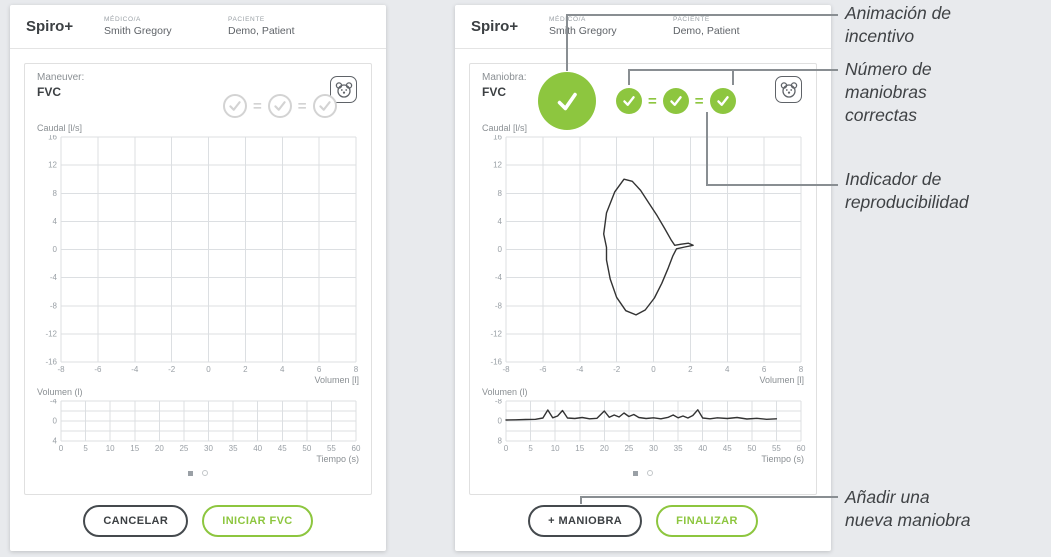 This screenshot has width=1051, height=557. I want to click on svg-text: 35, so click(233, 448).